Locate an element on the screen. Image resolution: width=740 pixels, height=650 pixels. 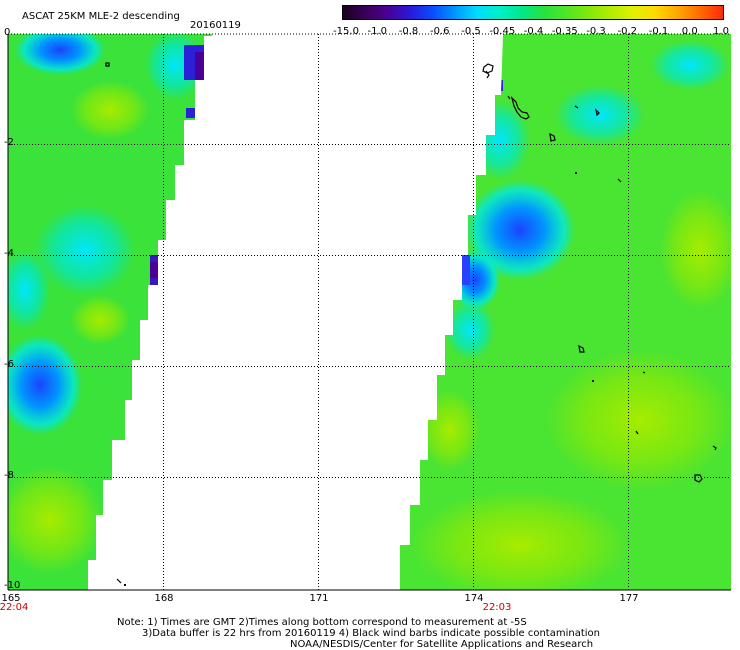
lat-label-4s: -4 is located at coordinates (9, 253).